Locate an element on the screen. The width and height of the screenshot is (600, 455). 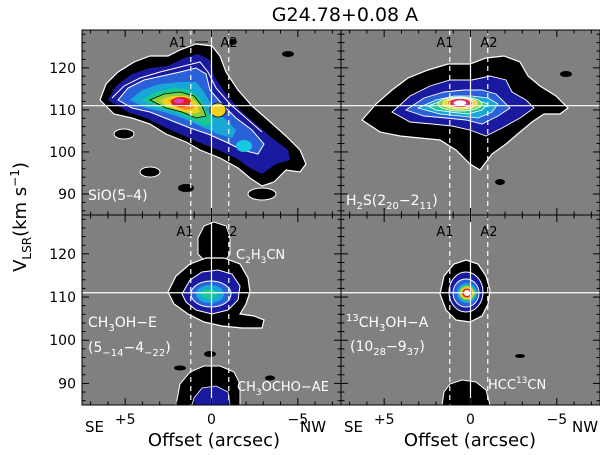
bl-transition-label: (5−14−4−22) is located at coordinates (129, 349).